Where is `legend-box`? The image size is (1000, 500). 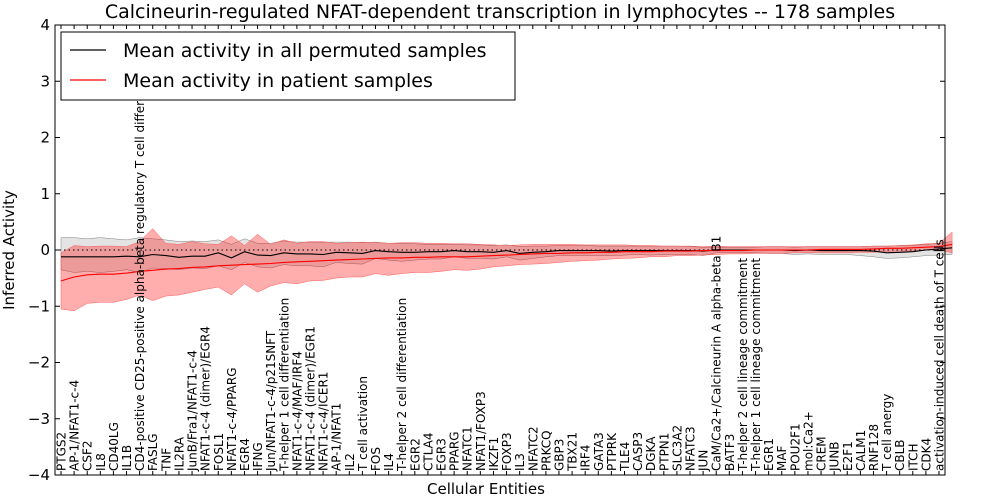
legend-box is located at coordinates (288, 66).